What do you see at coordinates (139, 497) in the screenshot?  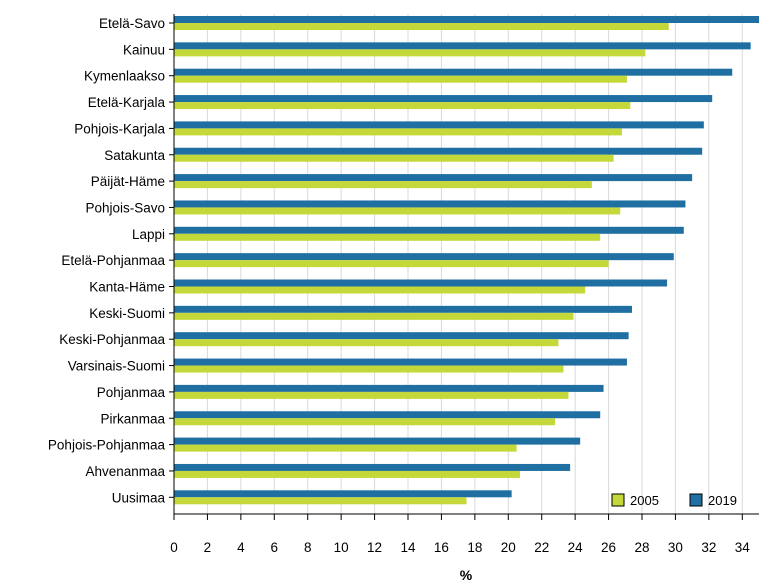 I see `category-label: Uusimaa` at bounding box center [139, 497].